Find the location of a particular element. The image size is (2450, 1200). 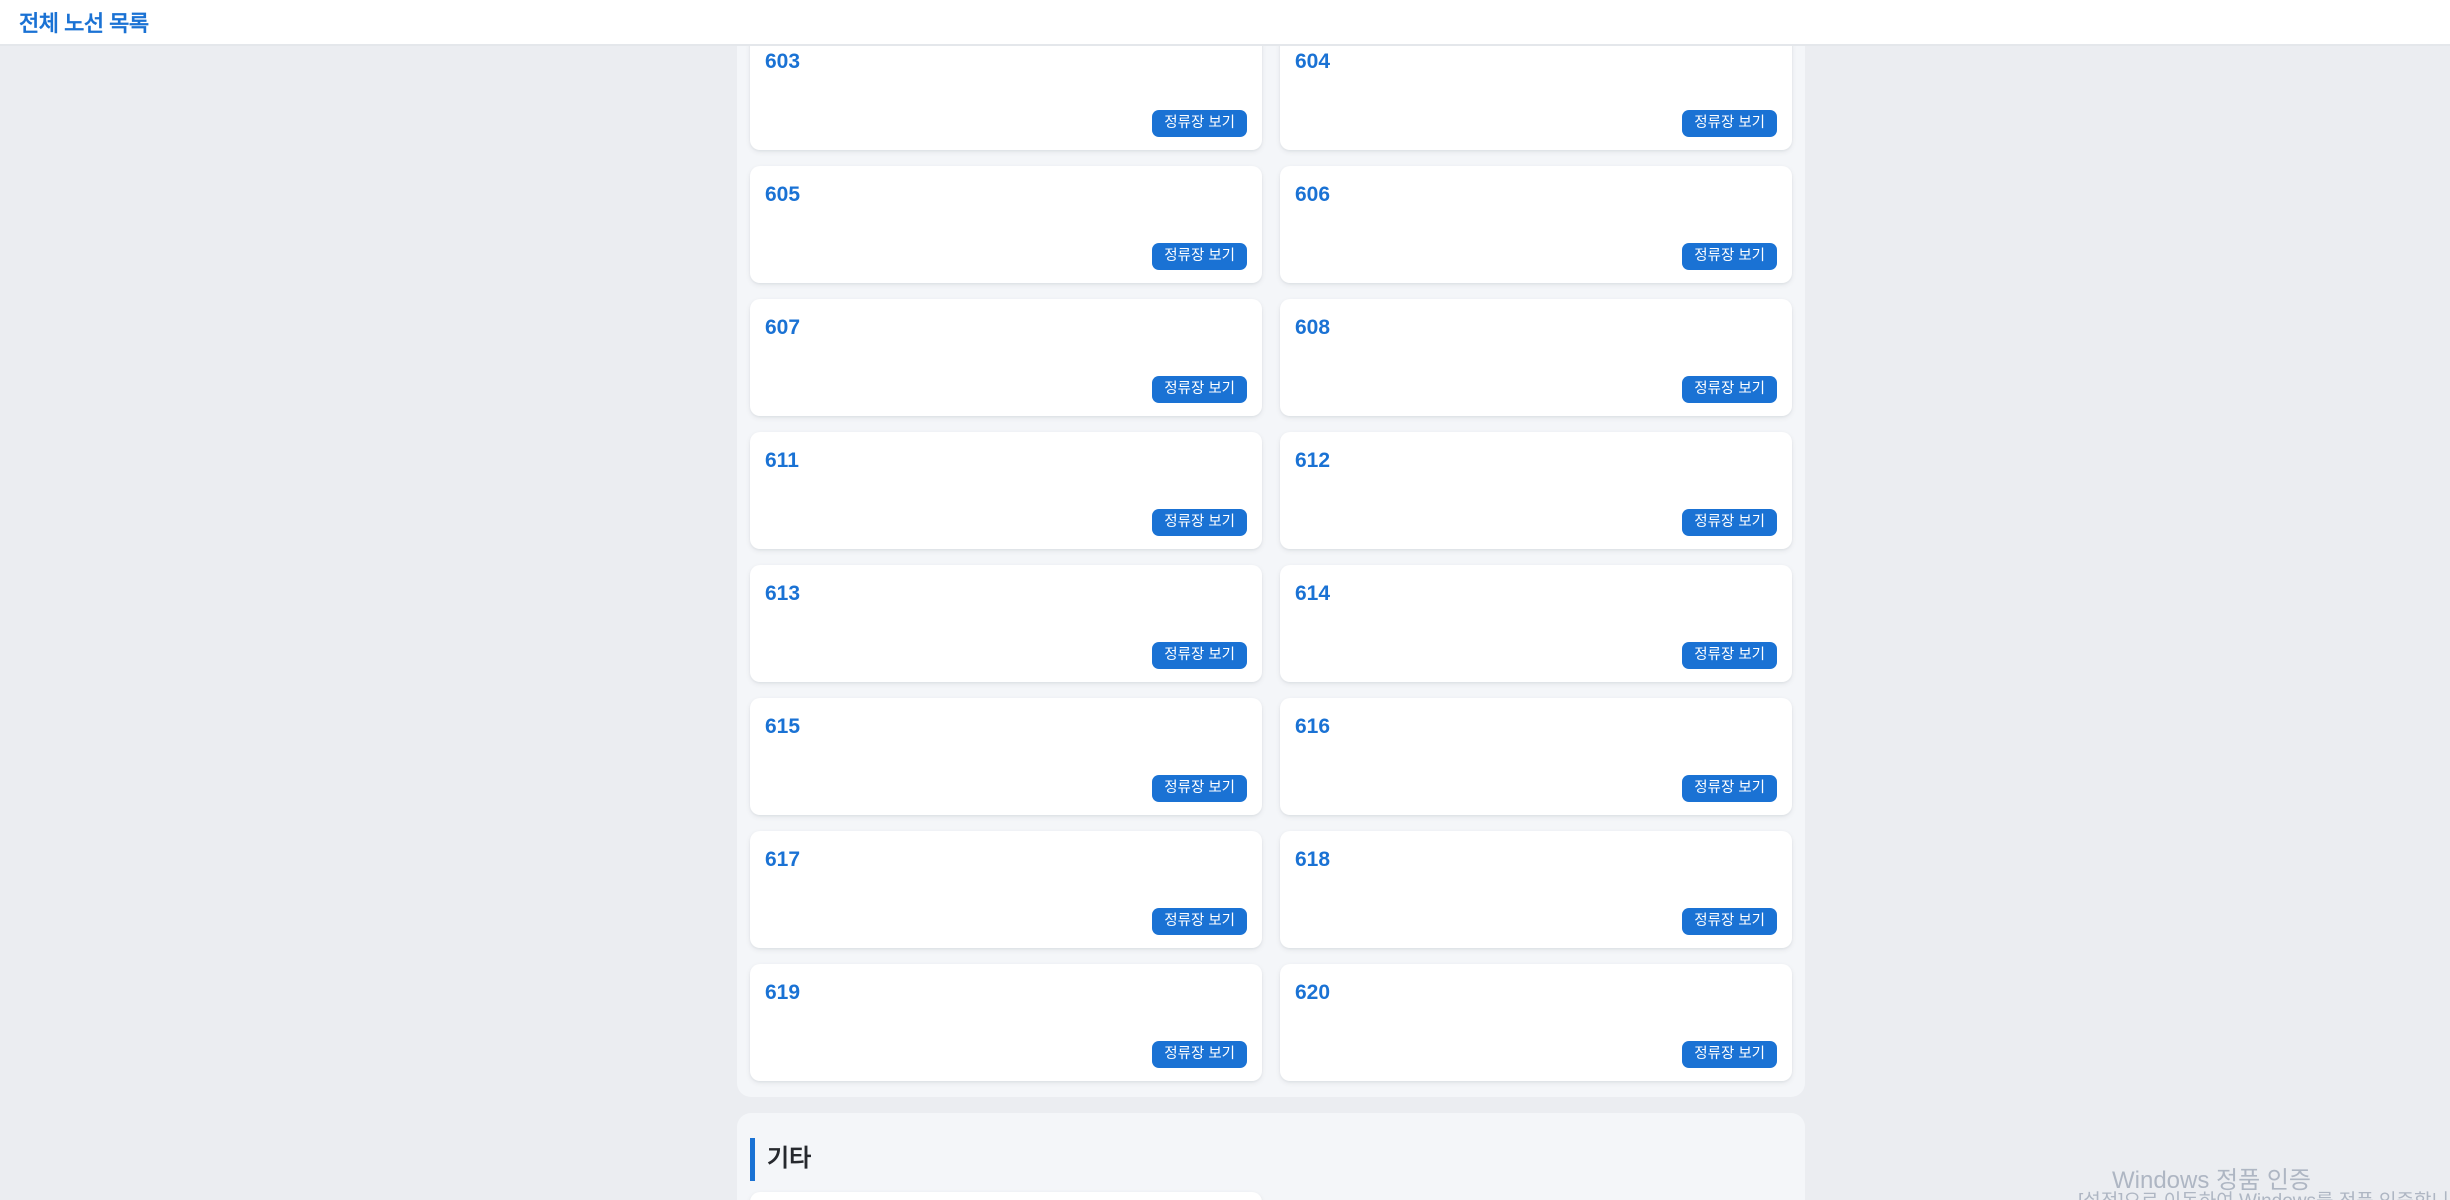

route-card: 611 정류장 보기 is located at coordinates (1006, 490).